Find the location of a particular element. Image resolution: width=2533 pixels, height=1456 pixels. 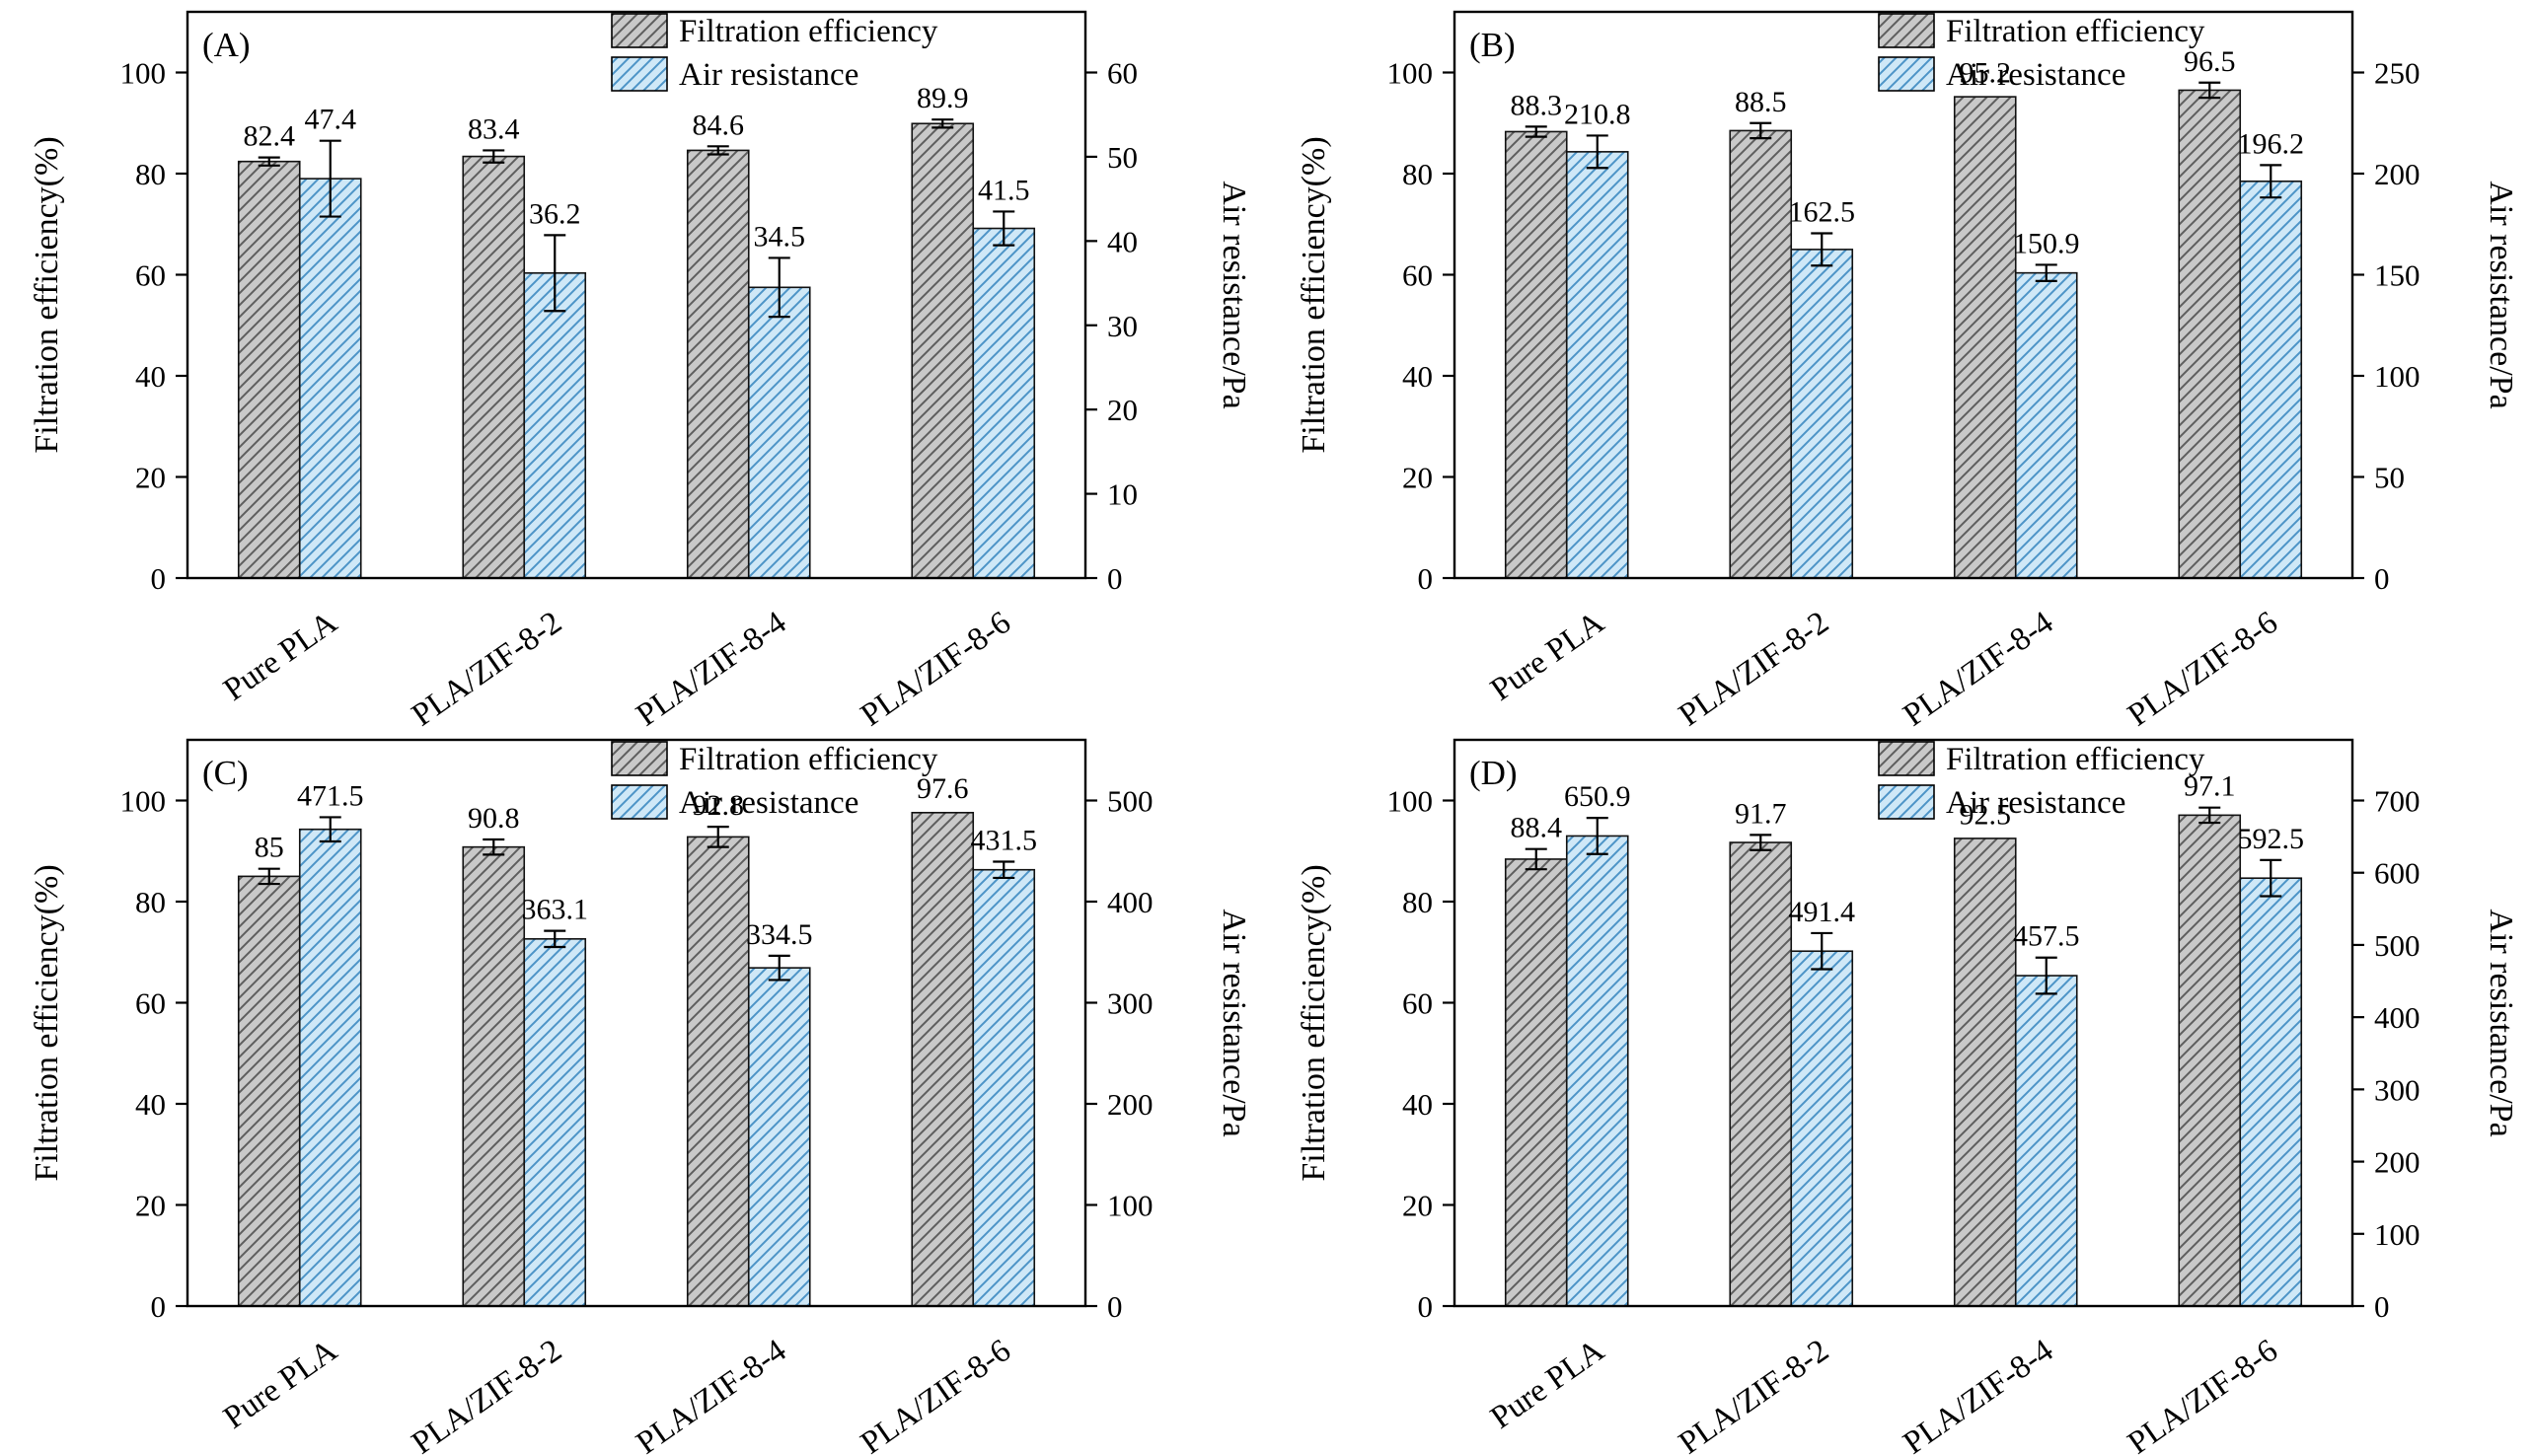

value-label: 88.3 is located at coordinates (1536, 105).